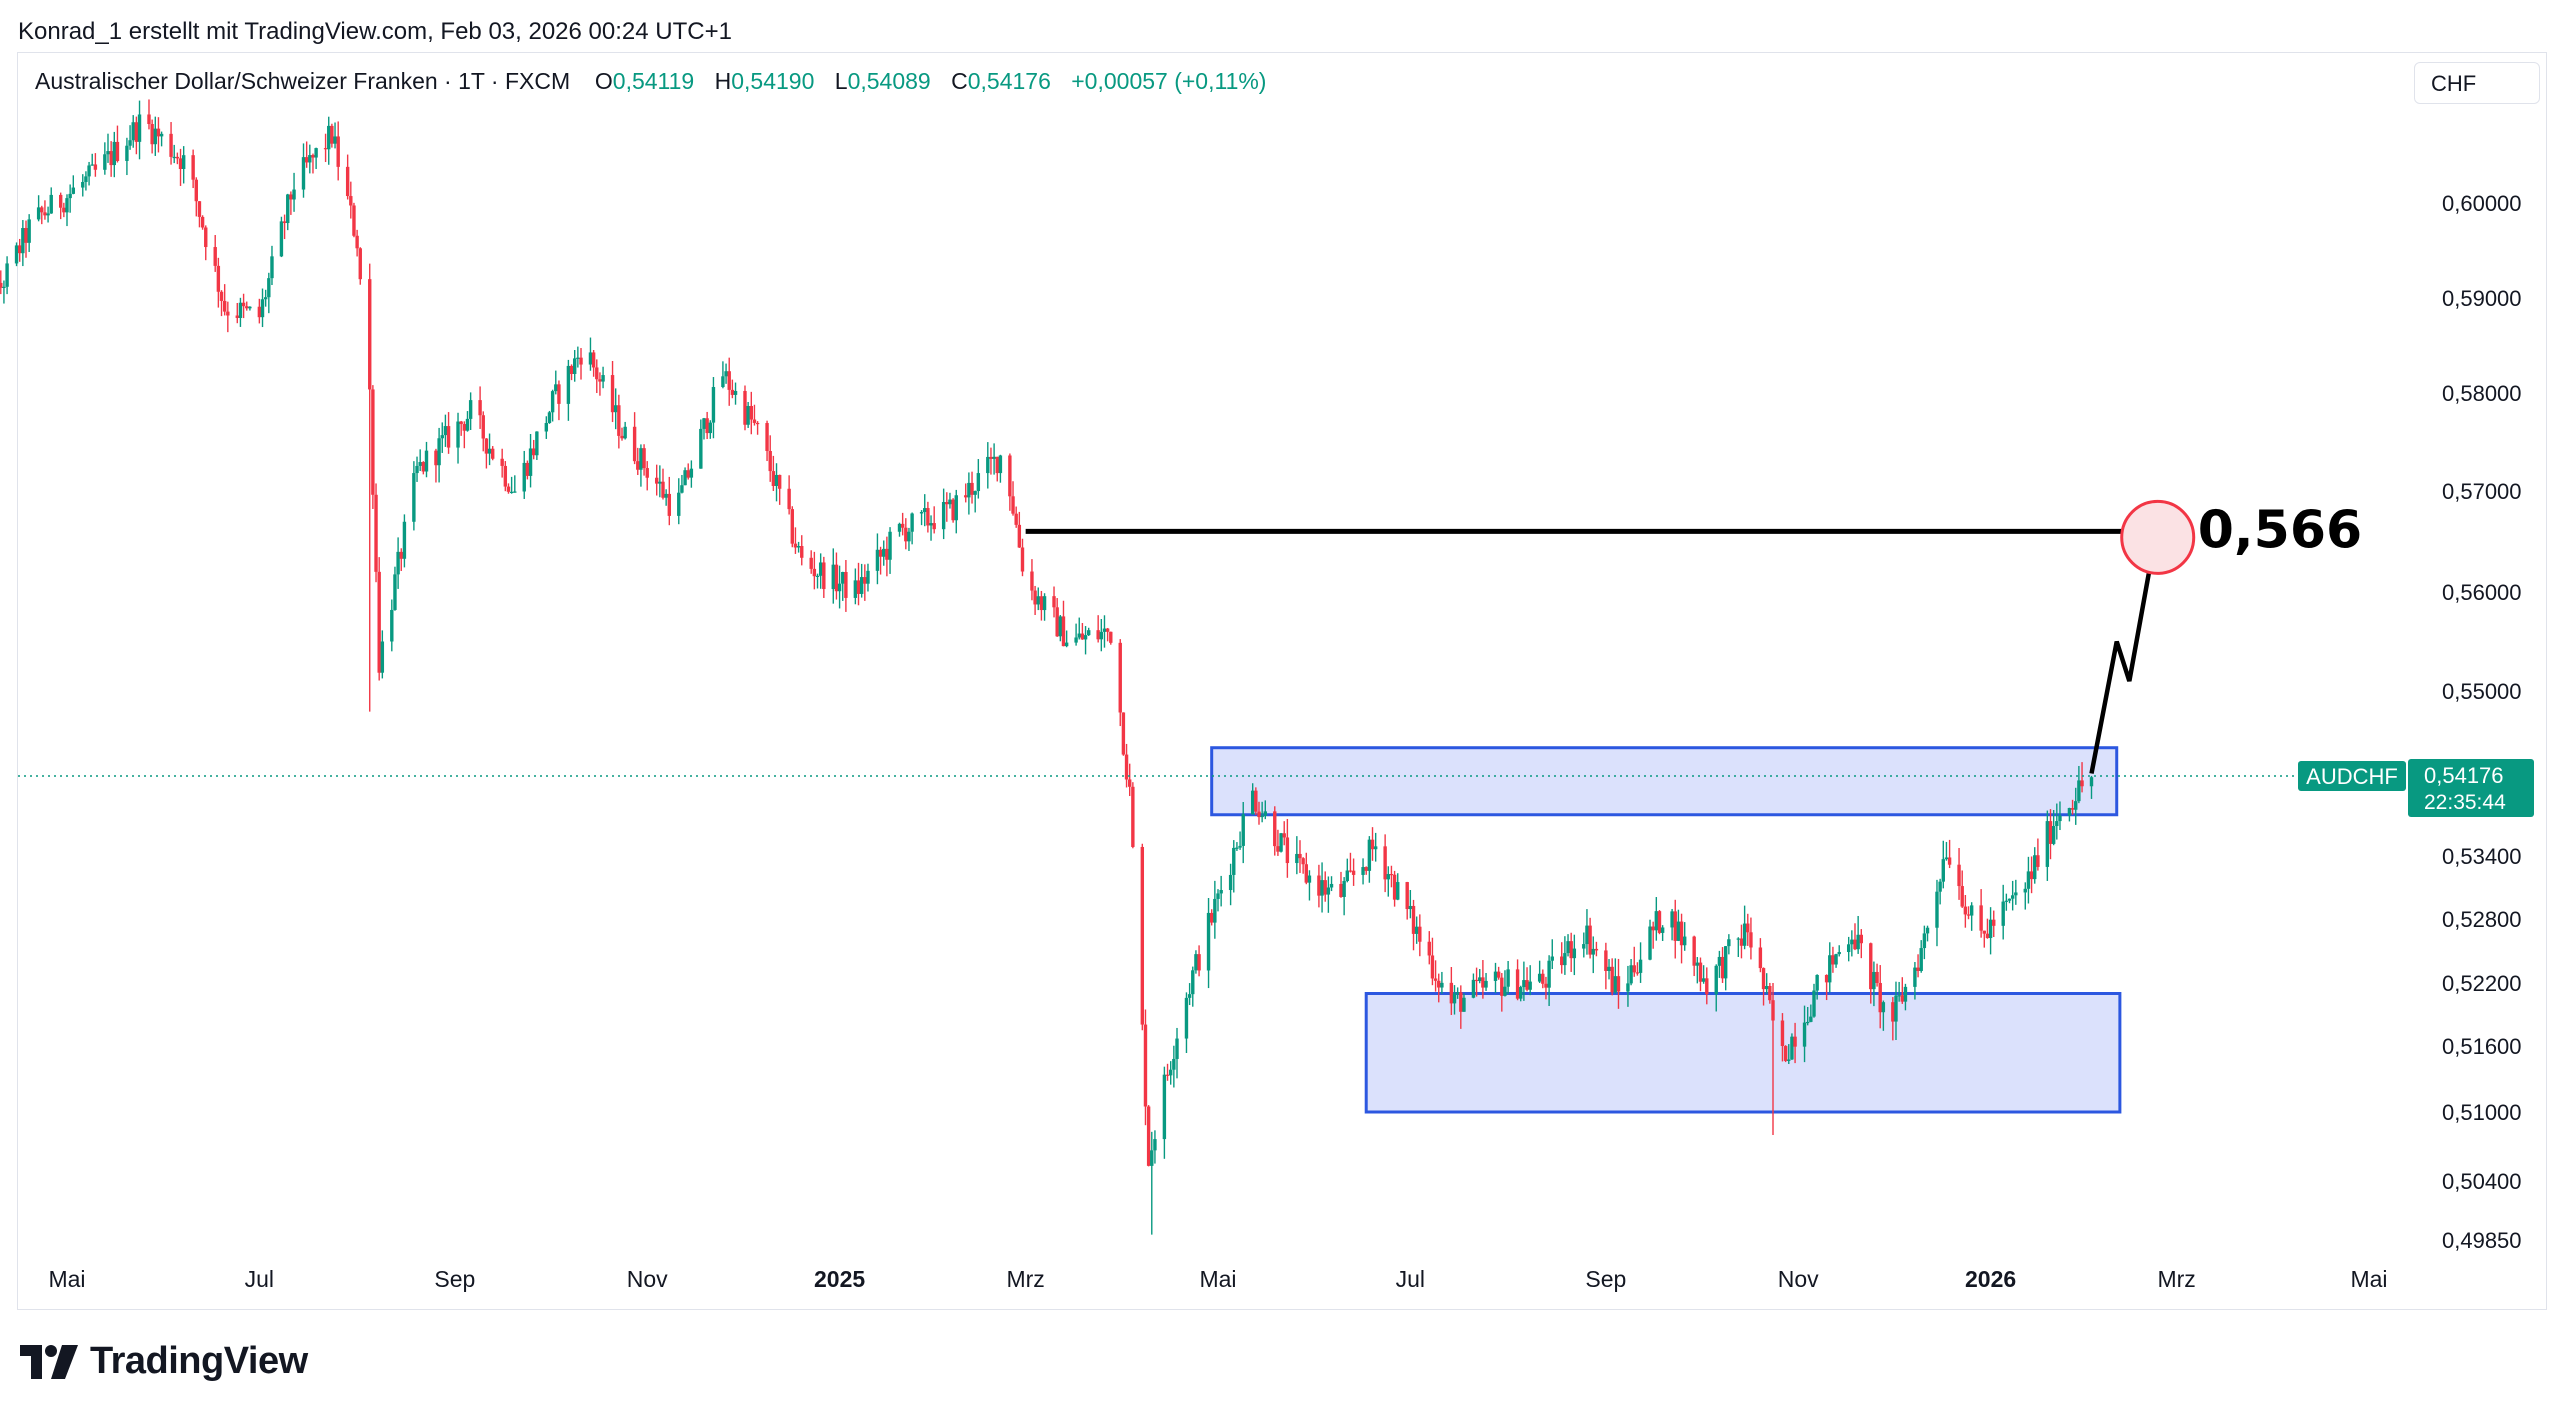 This screenshot has width=2560, height=1419. What do you see at coordinates (2464, 775) in the screenshot?
I see `last-price-value: 0,54176` at bounding box center [2464, 775].